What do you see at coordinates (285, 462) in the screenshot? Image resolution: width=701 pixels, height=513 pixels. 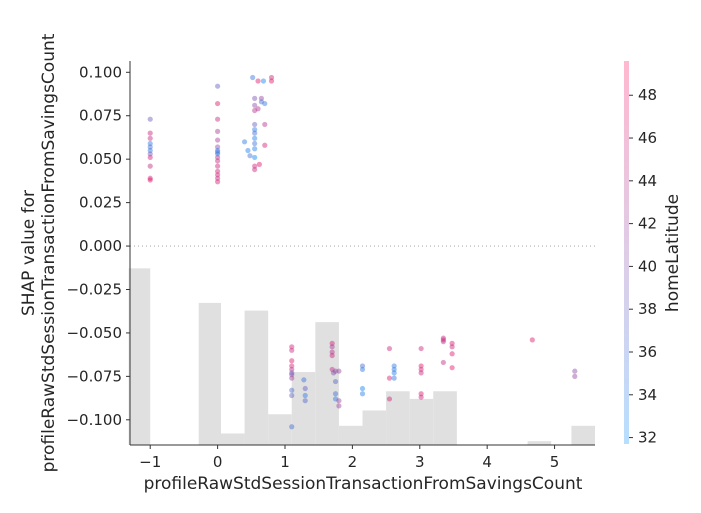 I see `x-tick-label: 1` at bounding box center [285, 462].